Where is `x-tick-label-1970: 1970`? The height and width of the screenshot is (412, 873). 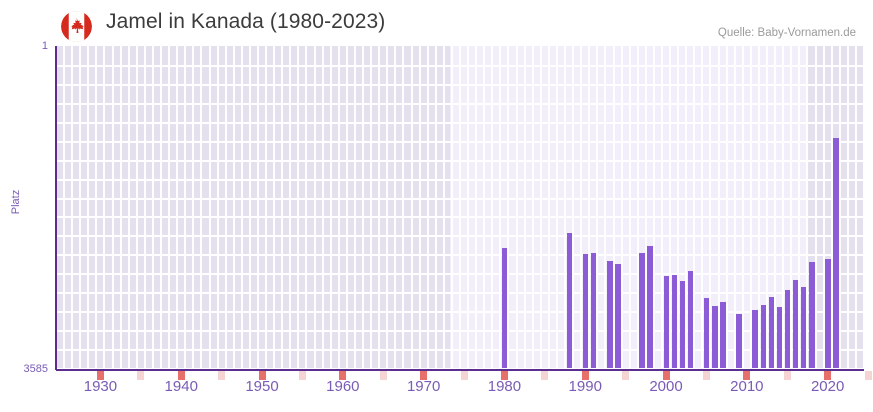
x-tick-label-1970: 1970 is located at coordinates (423, 386).